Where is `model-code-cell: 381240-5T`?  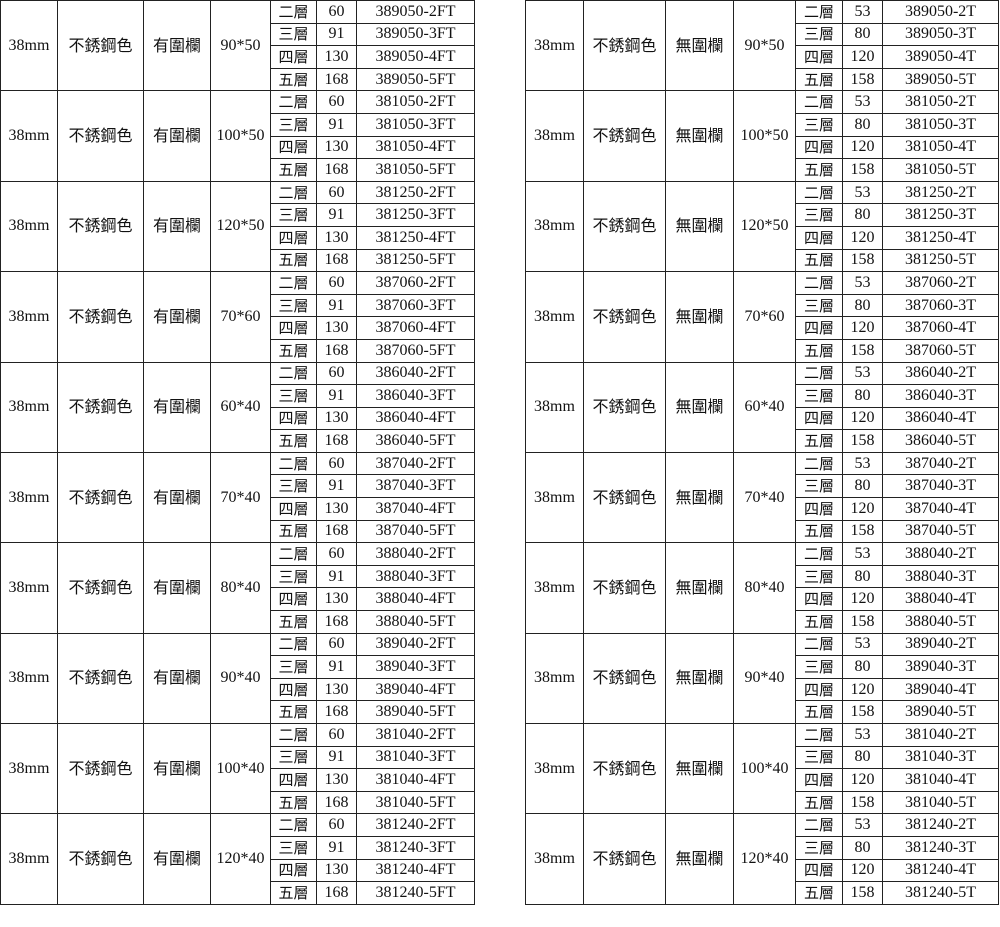 model-code-cell: 381240-5T is located at coordinates (940, 893).